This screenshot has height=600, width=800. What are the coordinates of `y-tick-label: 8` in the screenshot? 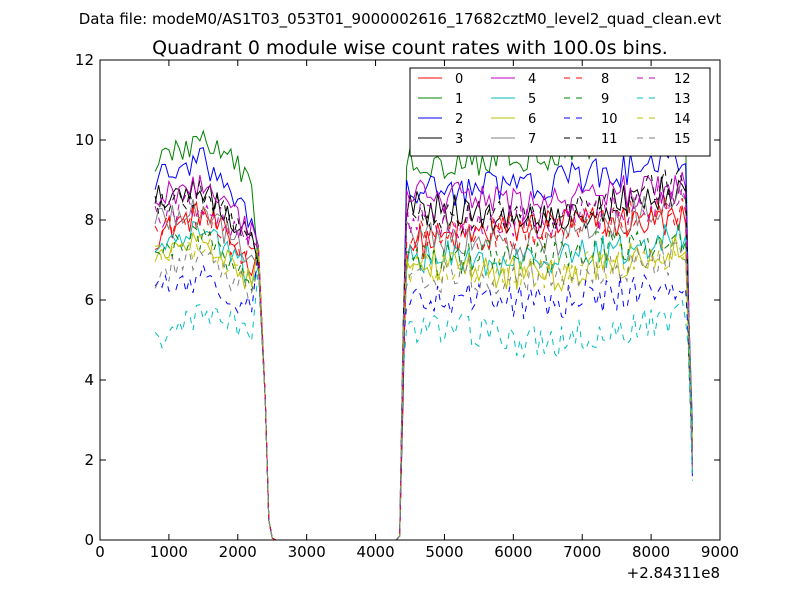 It's located at (89, 220).